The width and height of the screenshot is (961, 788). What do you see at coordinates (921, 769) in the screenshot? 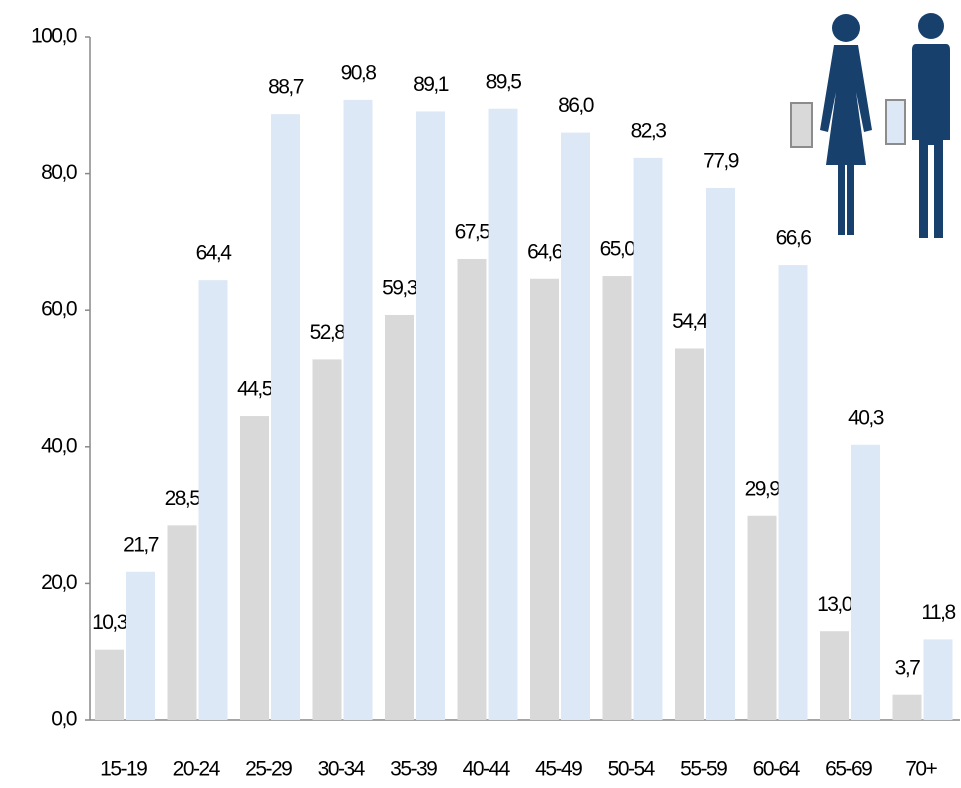
I see `x-tick-label: 70+` at bounding box center [921, 769].